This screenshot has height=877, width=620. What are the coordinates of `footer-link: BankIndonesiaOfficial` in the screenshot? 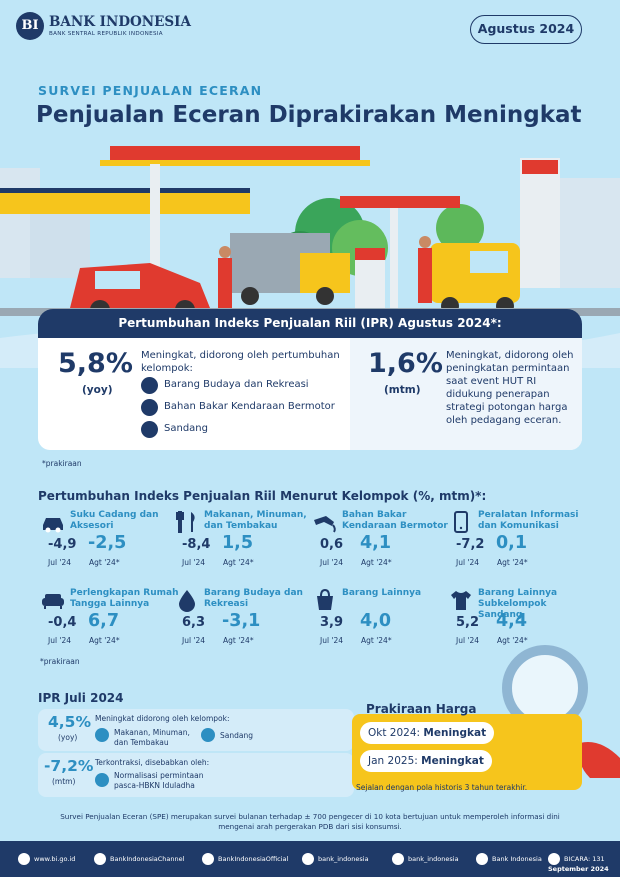 It's located at (245, 858).